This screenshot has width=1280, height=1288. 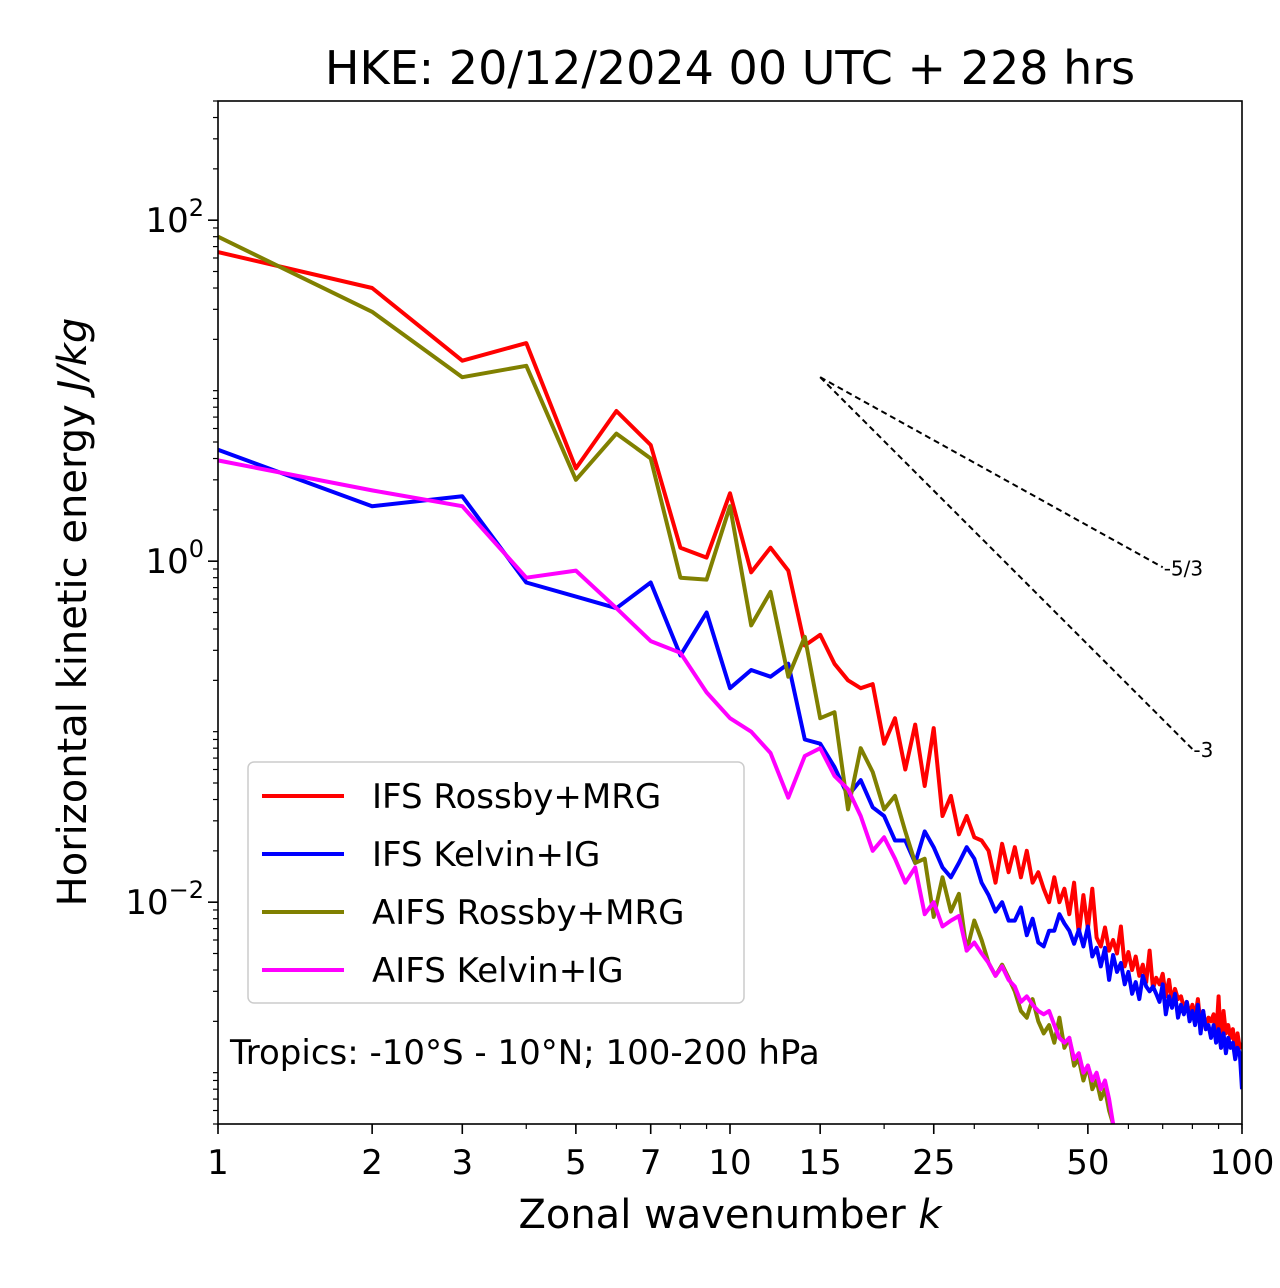 I want to click on x-axis-label: Zonal wavenumber k, so click(x=730, y=1215).